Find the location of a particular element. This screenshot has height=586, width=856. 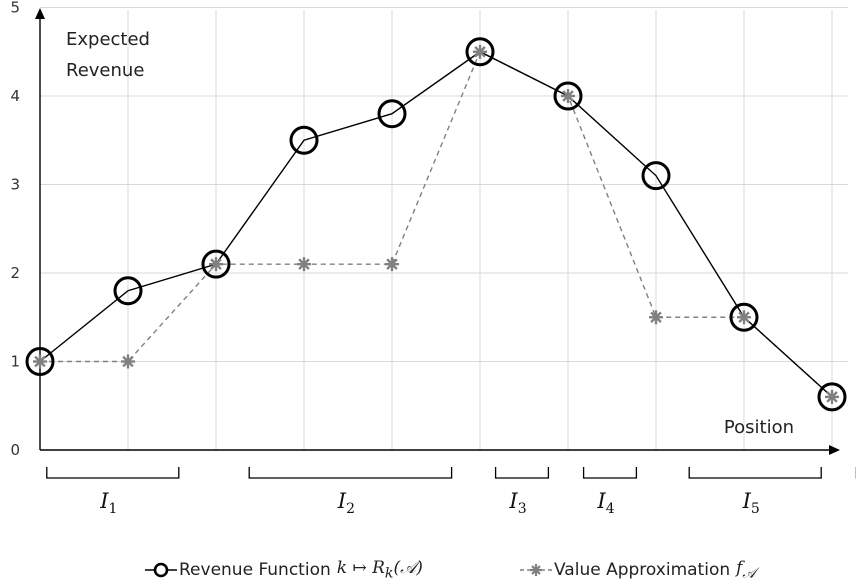

interval-label: I3 is located at coordinates (517, 503).